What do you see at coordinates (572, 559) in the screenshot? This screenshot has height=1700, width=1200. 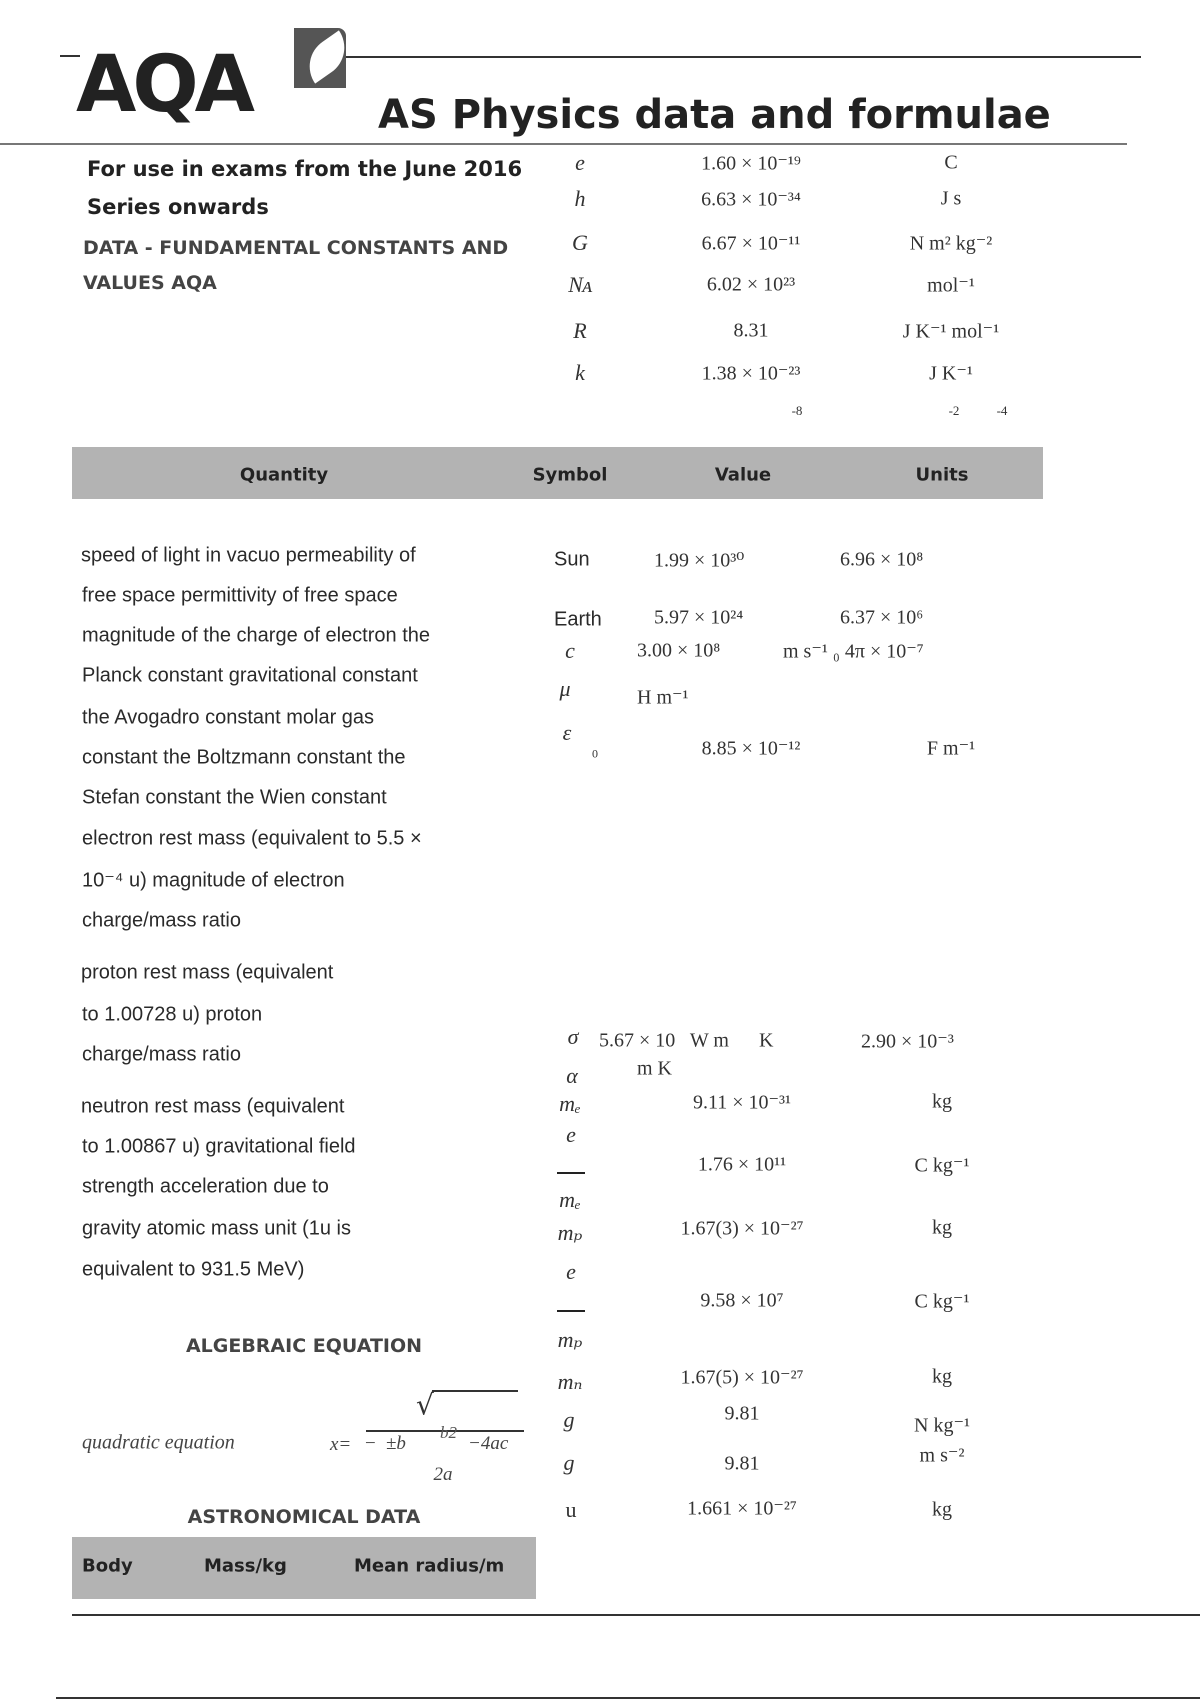 I see `astro-body: Sun` at bounding box center [572, 559].